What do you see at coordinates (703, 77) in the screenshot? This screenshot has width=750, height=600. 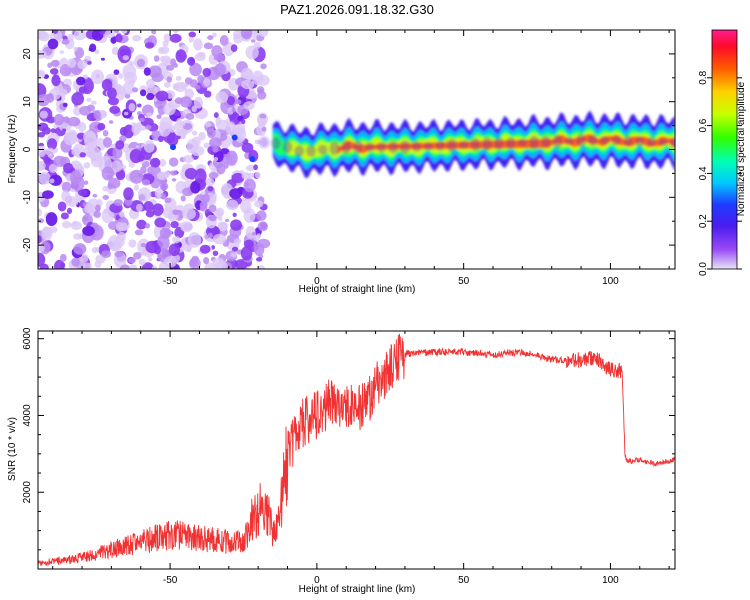 I see `colorbar-tick-label: 0.8` at bounding box center [703, 77].